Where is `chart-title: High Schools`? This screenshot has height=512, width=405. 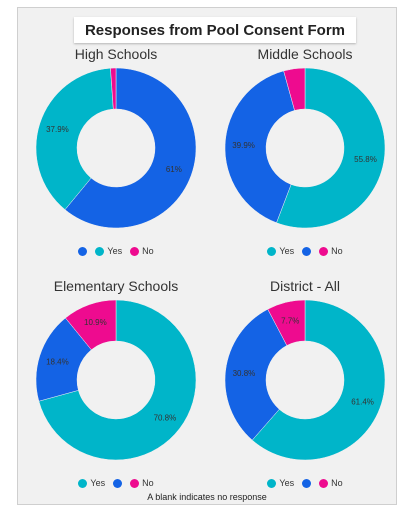 chart-title: High Schools is located at coordinates (116, 54).